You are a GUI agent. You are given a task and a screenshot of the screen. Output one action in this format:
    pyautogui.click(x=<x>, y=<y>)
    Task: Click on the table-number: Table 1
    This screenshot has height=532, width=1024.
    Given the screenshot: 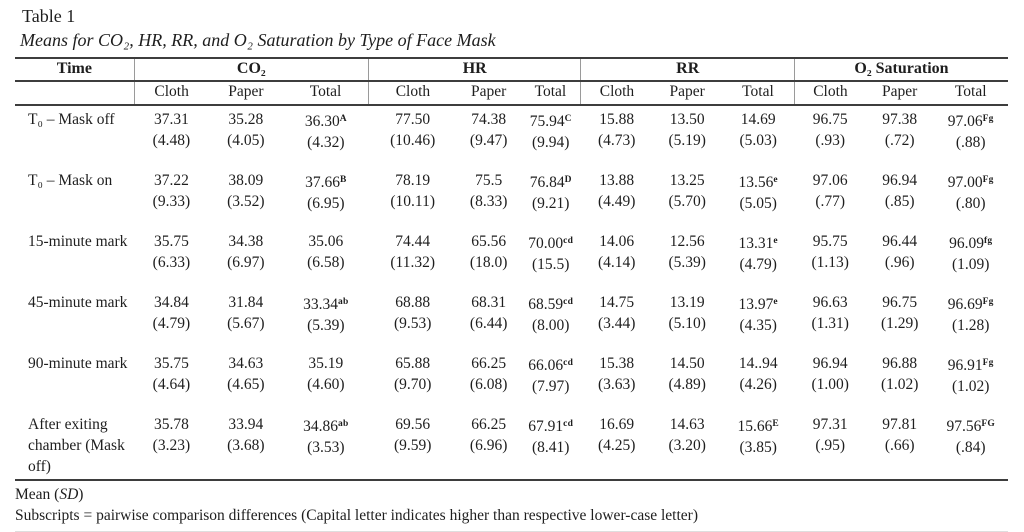 What is the action you would take?
    pyautogui.click(x=49, y=16)
    